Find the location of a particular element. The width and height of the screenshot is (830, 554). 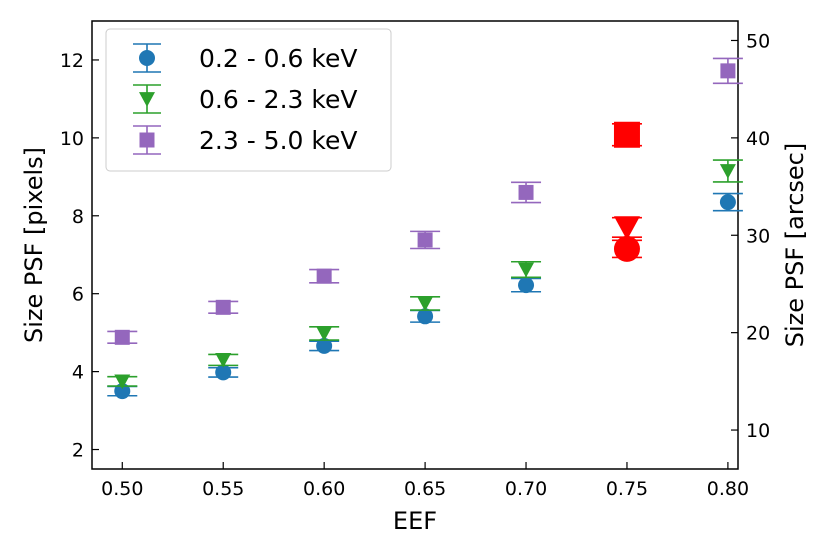

y-axis-left: 2 4 6 8 10 12 is located at coordinates (79, 256).